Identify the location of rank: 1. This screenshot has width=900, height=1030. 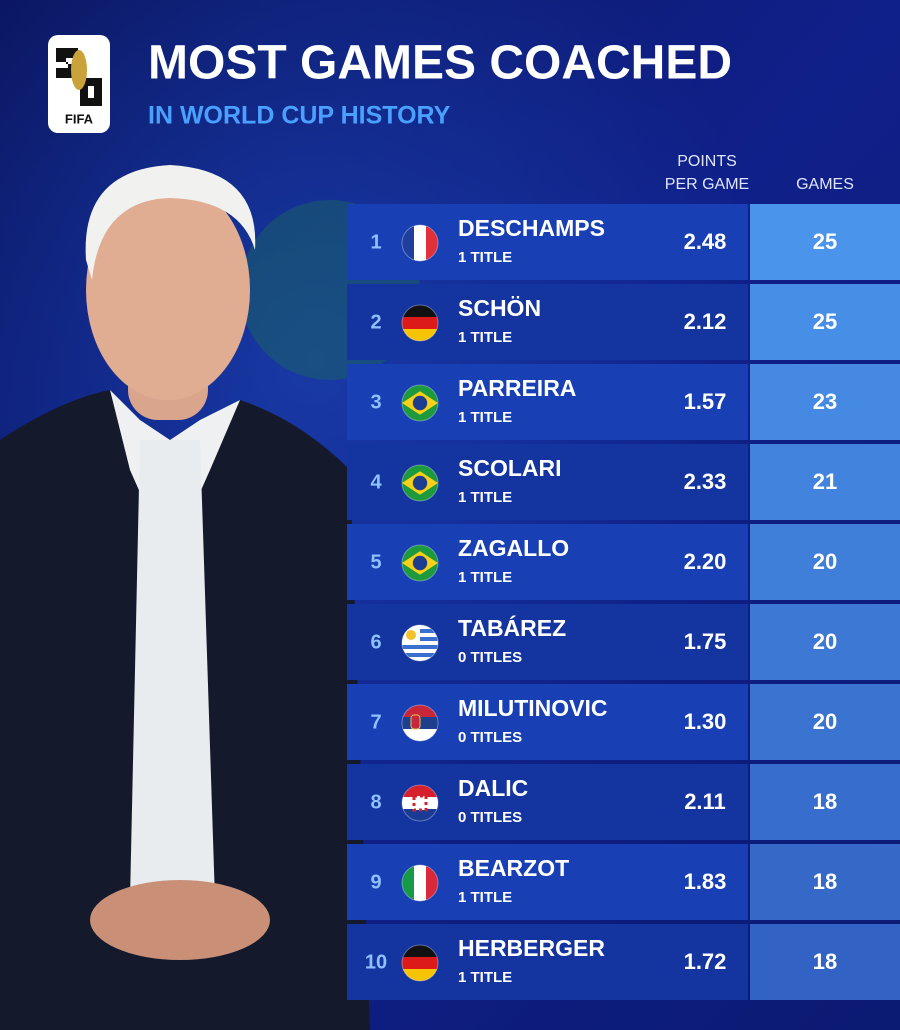
(375, 242).